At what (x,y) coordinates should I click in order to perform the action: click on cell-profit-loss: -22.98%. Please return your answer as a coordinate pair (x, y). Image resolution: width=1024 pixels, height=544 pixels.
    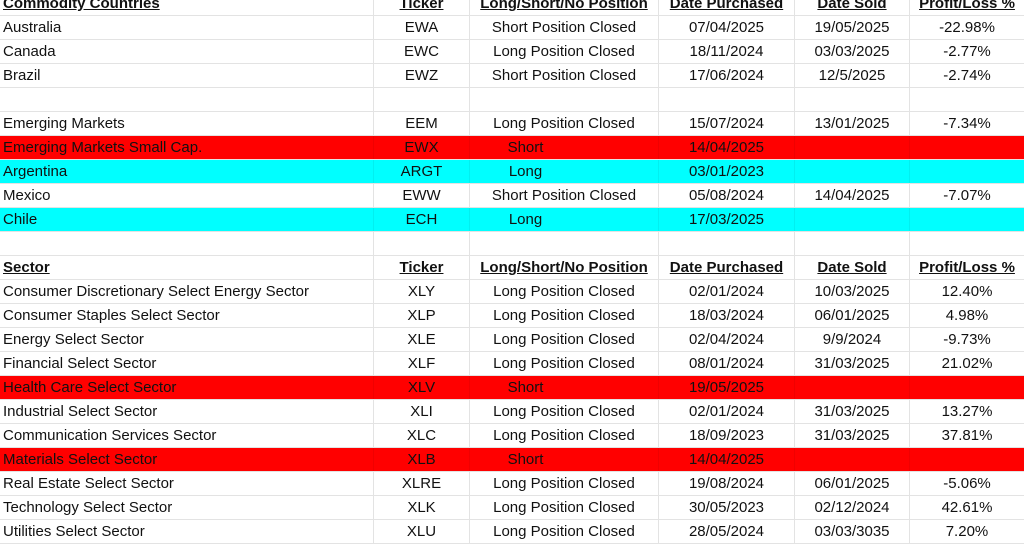
    Looking at the image, I should click on (967, 27).